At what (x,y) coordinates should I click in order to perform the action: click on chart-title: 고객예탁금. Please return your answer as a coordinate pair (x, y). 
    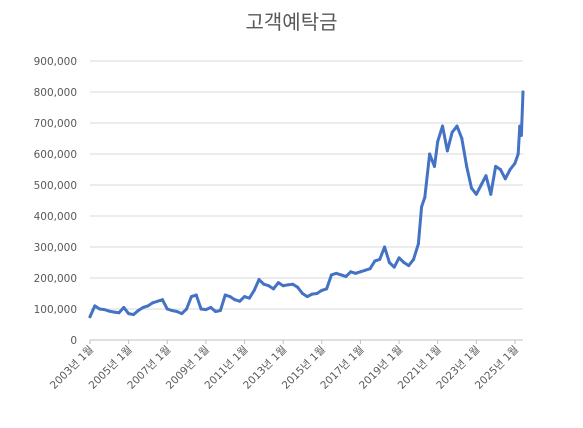
    Looking at the image, I should click on (291, 22).